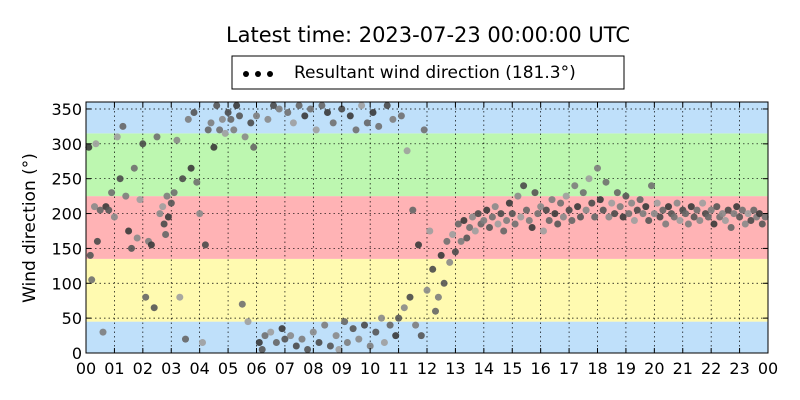 The width and height of the screenshot is (800, 400). Describe the element at coordinates (114, 368) in the screenshot. I see `x-tick-label: 01` at that location.